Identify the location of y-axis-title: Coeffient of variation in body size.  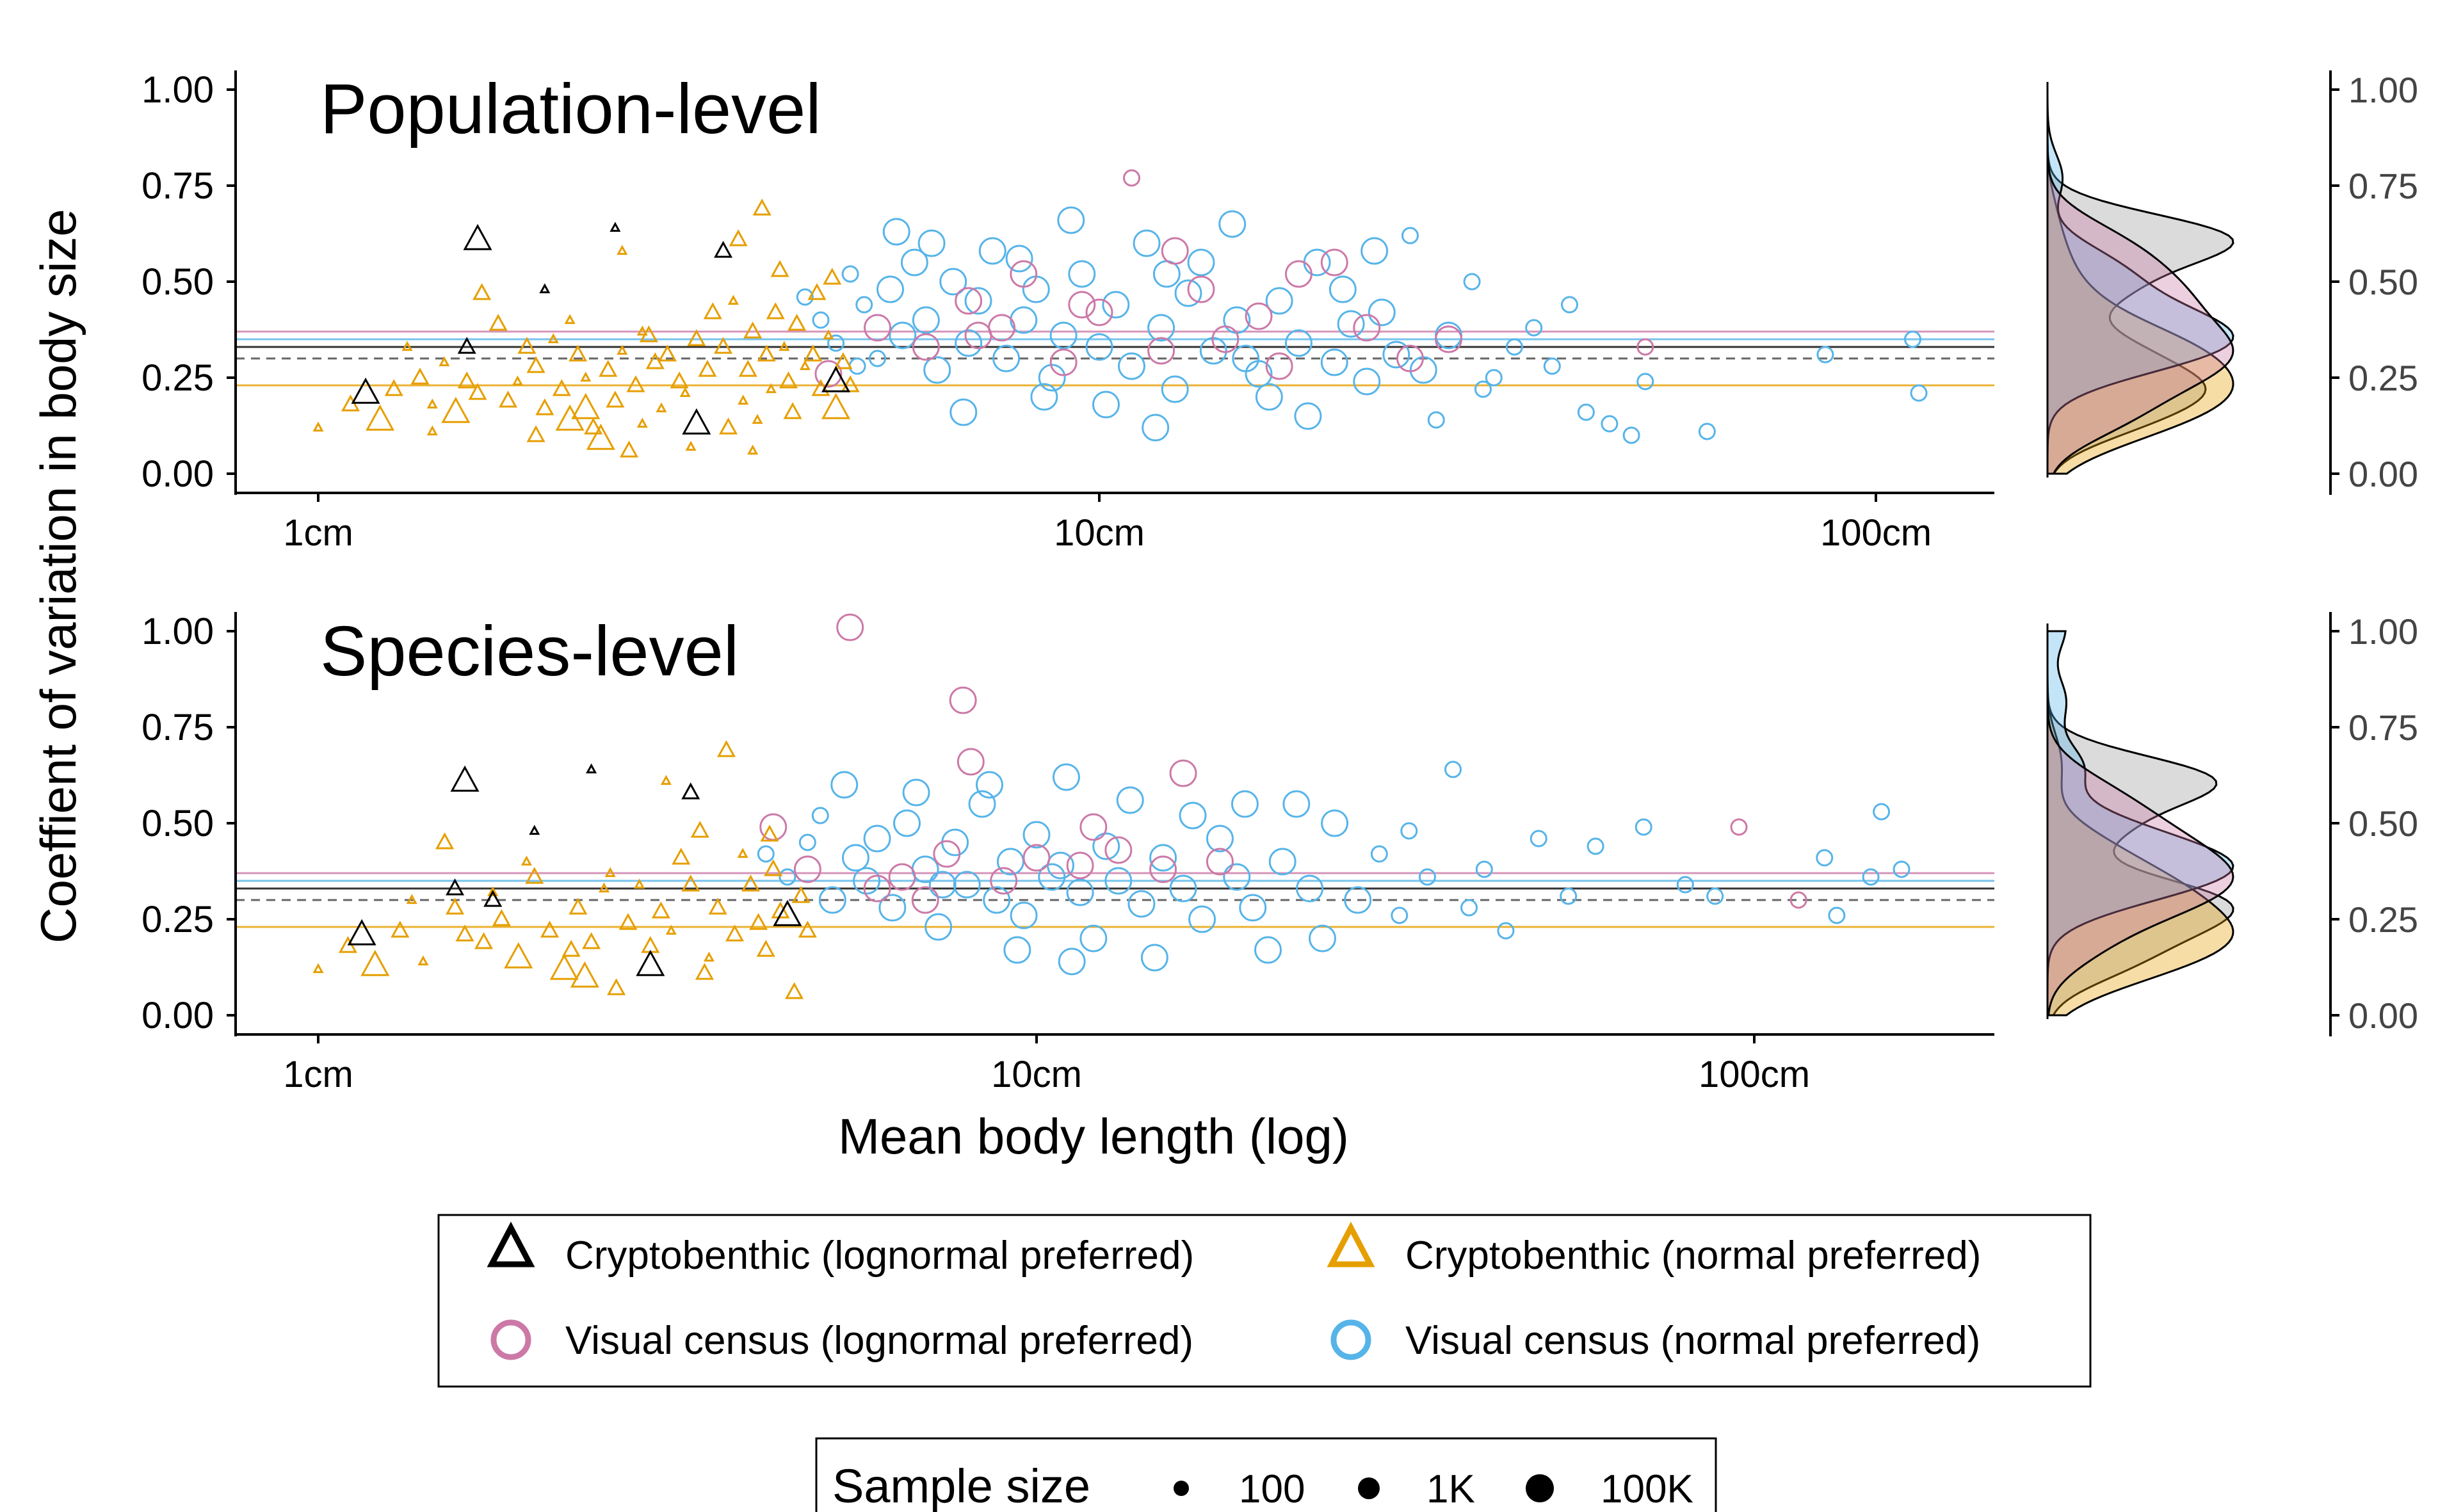
(58, 576).